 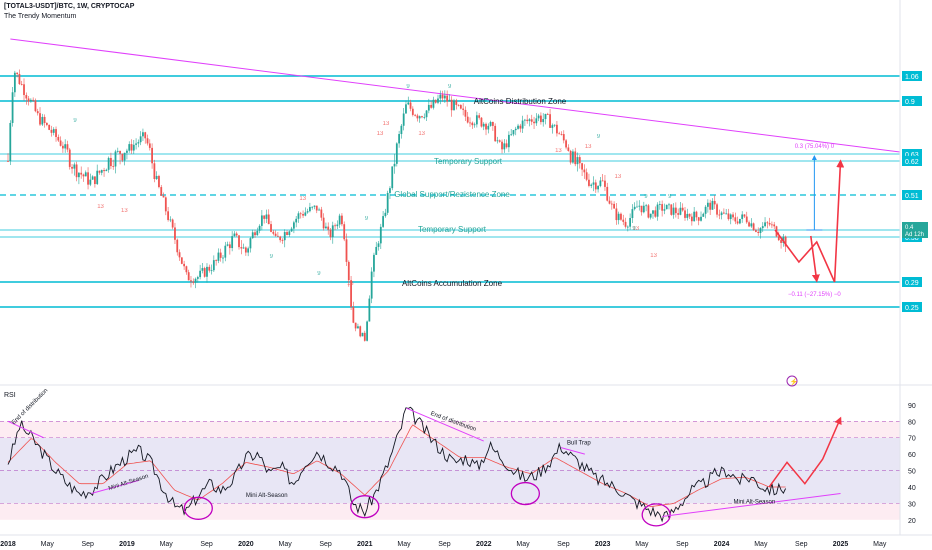 I want to click on rsi-ma-line, so click(x=396, y=466).